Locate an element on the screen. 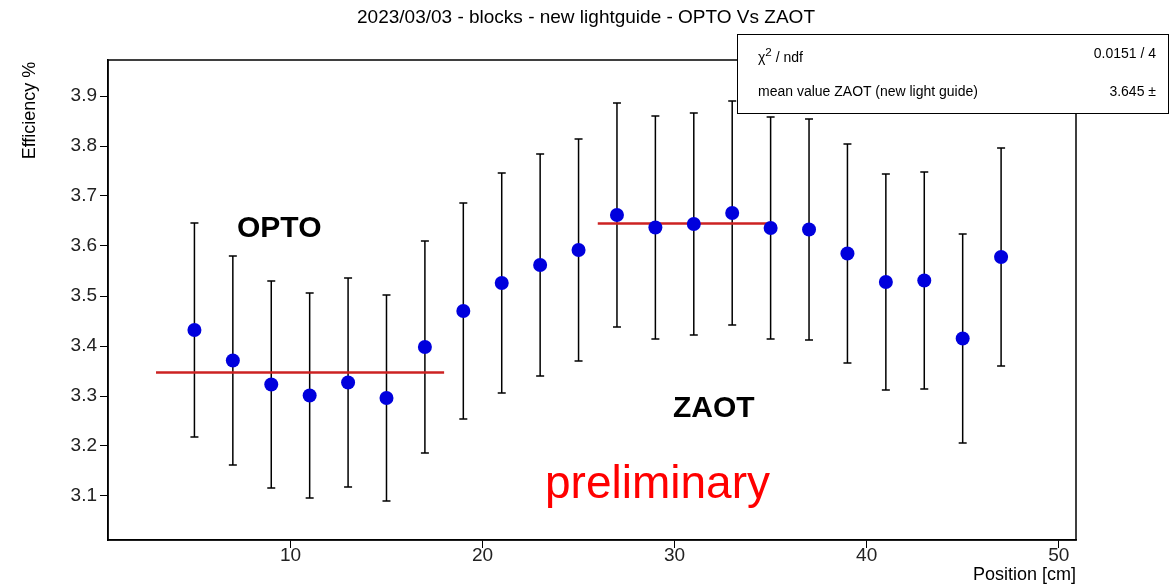 The height and width of the screenshot is (584, 1172). chart-title: 2023/03/03 - blocks - new lightguide - OPTO Vs ZAOT is located at coordinates (586, 17).